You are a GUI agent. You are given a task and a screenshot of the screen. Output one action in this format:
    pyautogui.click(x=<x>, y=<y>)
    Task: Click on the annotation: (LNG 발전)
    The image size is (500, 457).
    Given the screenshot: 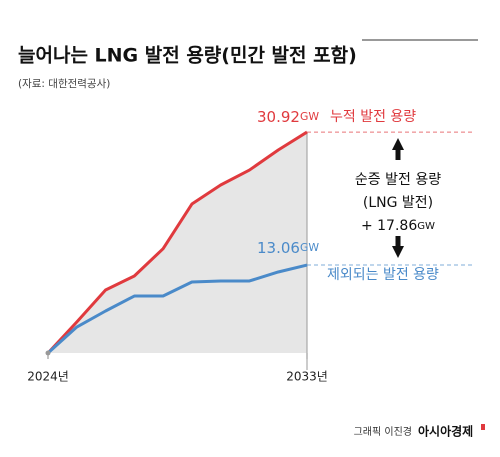 What is the action you would take?
    pyautogui.click(x=398, y=203)
    